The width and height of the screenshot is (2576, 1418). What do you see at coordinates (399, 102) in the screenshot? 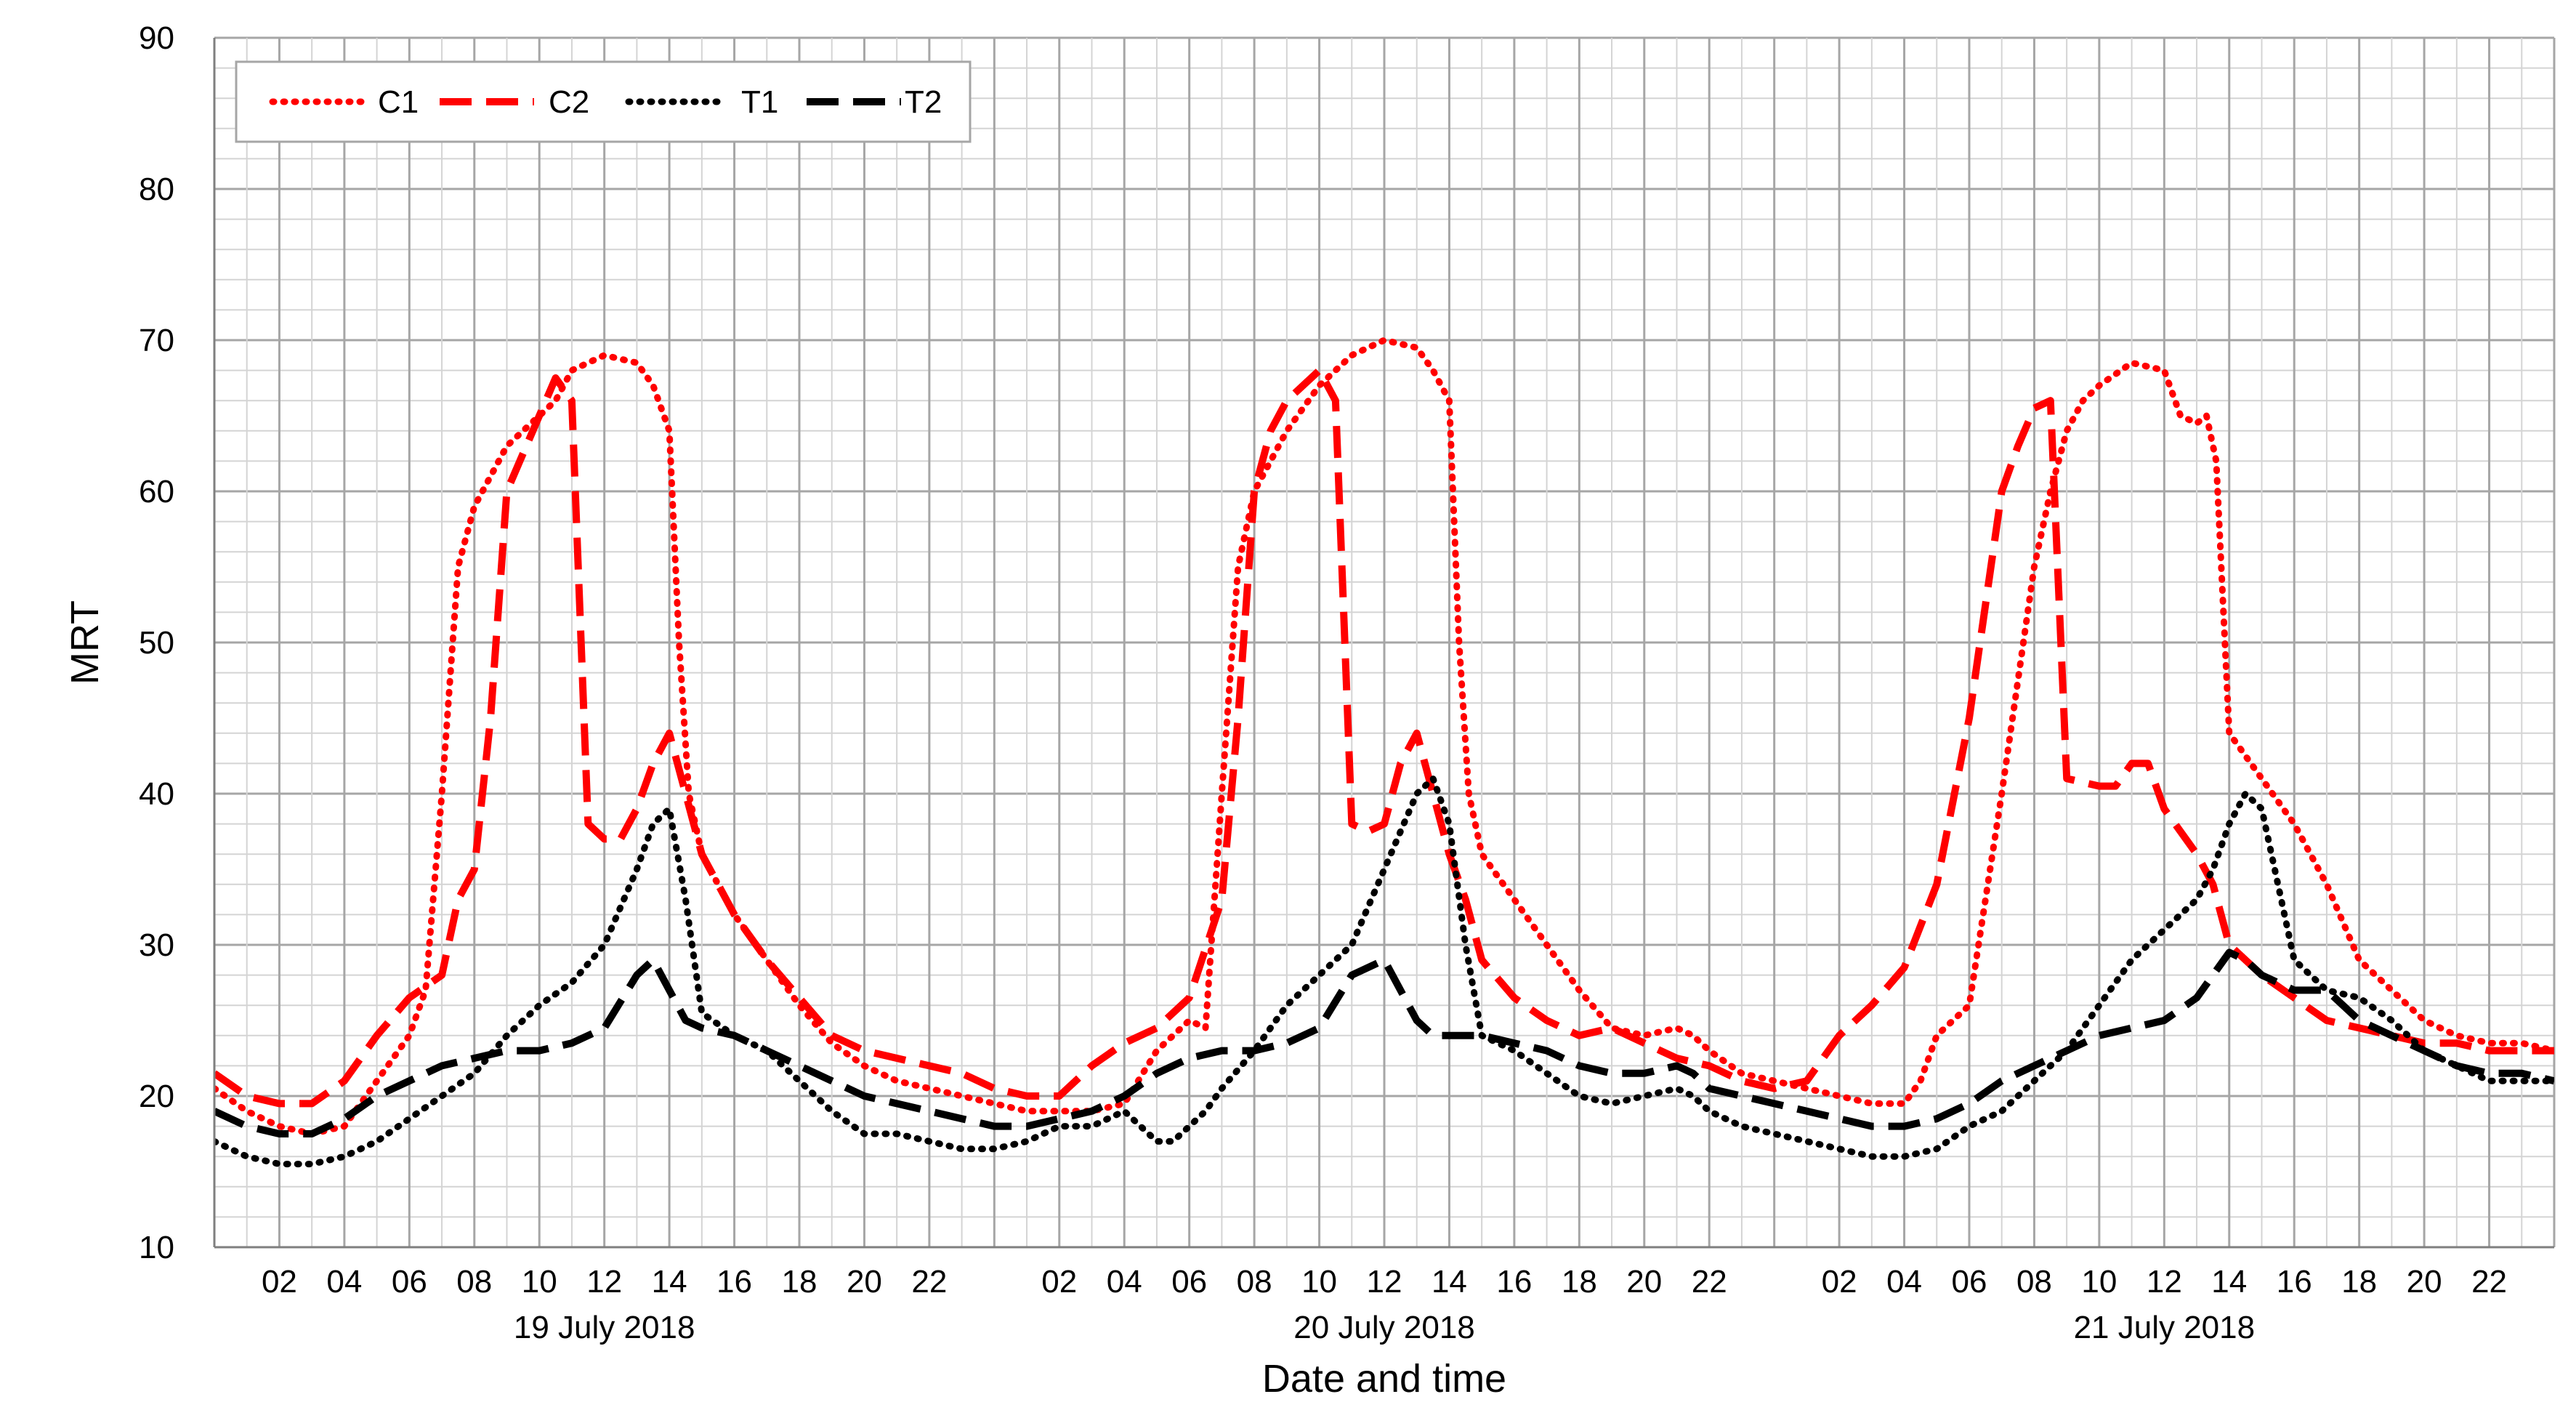
I see `legend-label: C1` at bounding box center [399, 102].